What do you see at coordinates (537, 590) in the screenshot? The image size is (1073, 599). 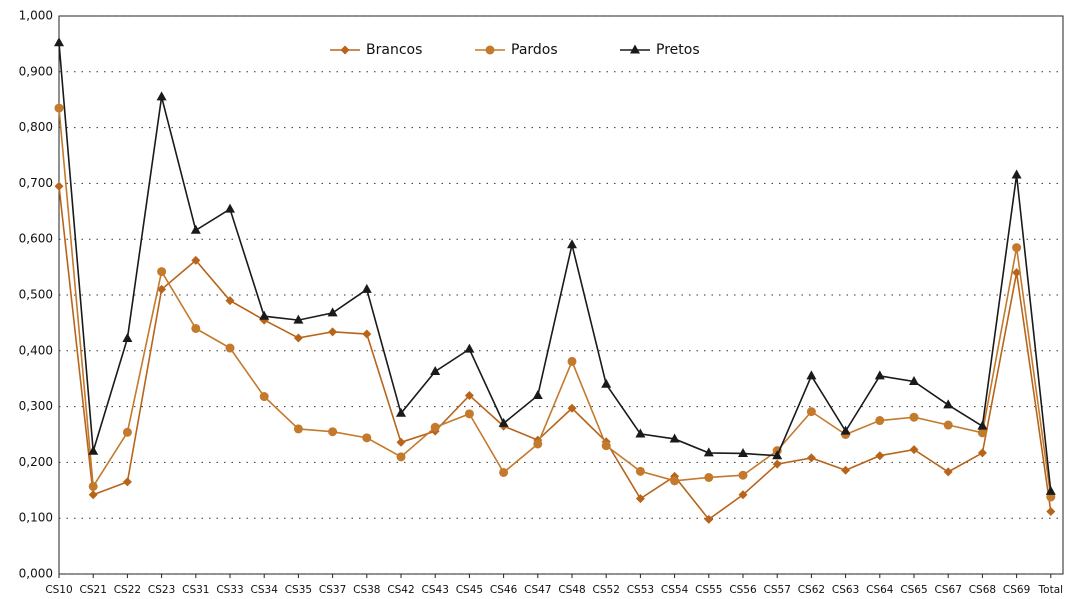 I see `x-tick-label: CS47` at bounding box center [537, 590].